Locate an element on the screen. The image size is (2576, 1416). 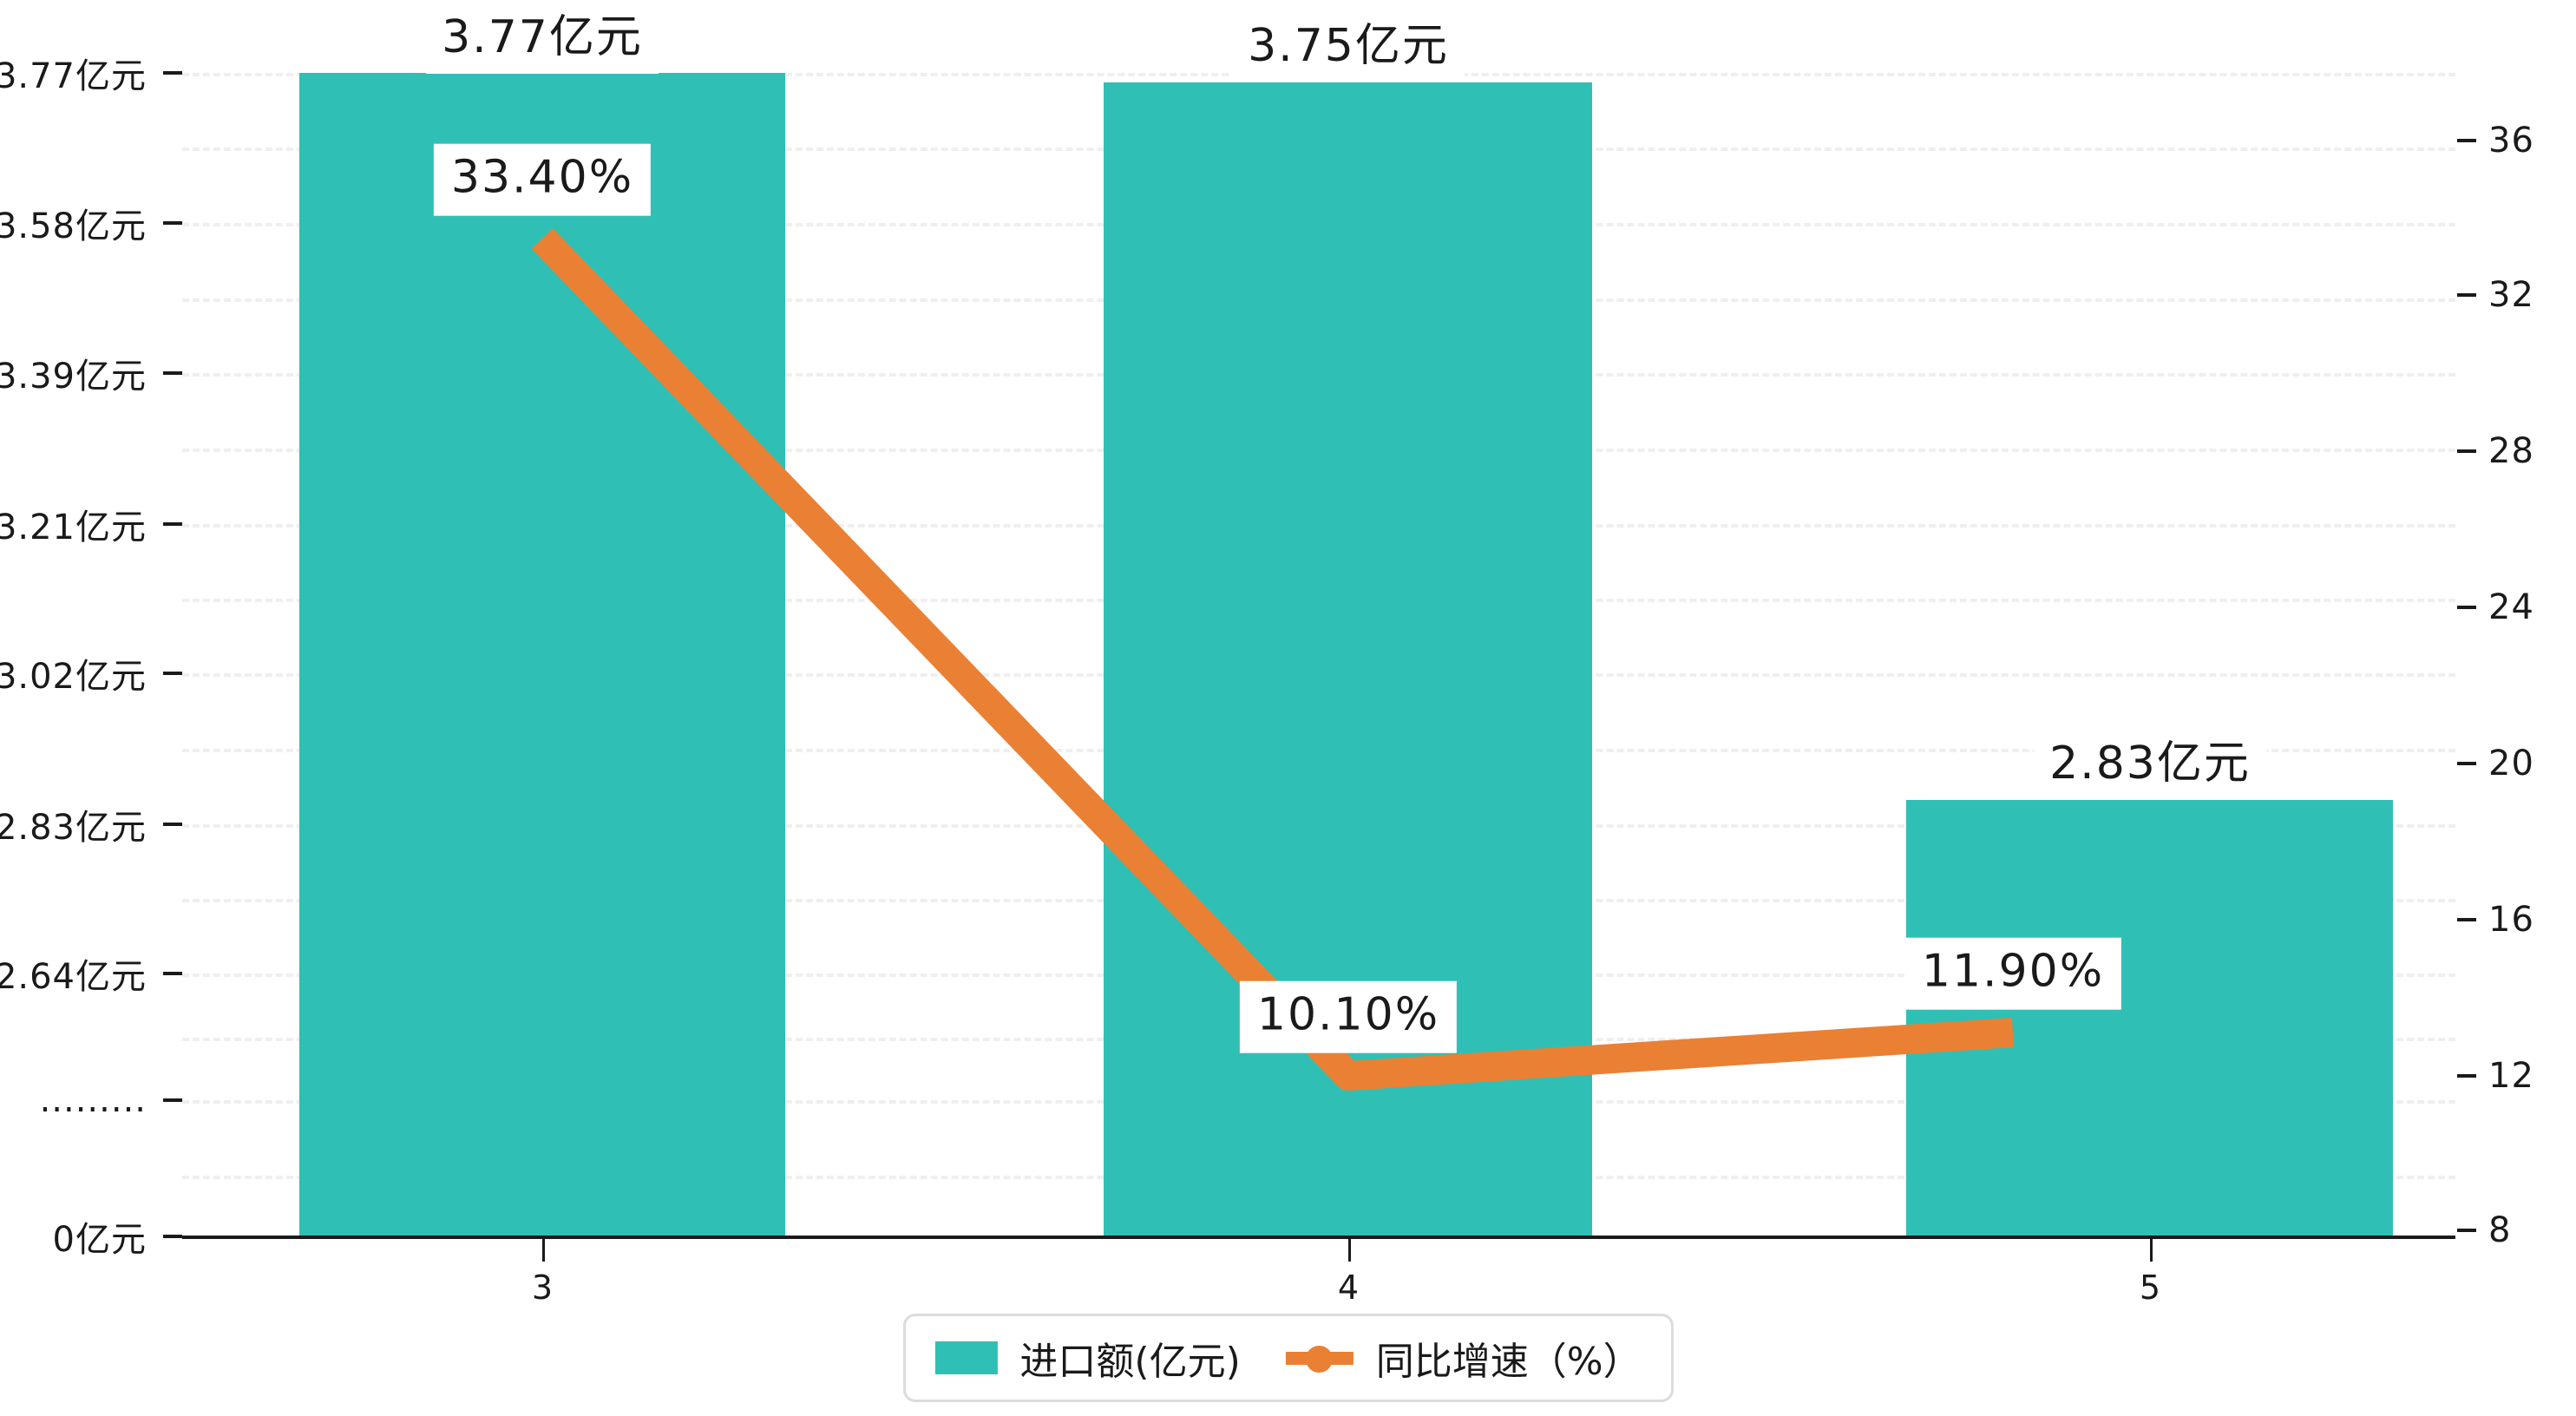
y-axis-left-tick-label: 2.83亿元 is located at coordinates (73, 828).